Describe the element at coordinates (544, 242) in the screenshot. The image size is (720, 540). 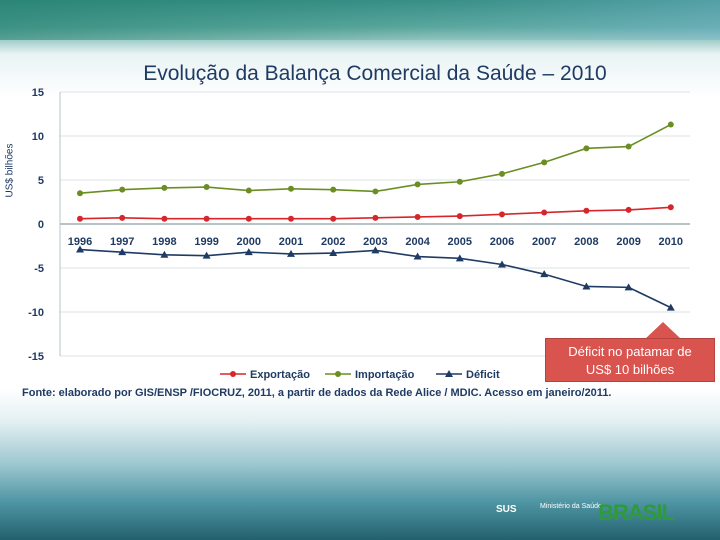
I see `x-tick-label: 2007` at that location.